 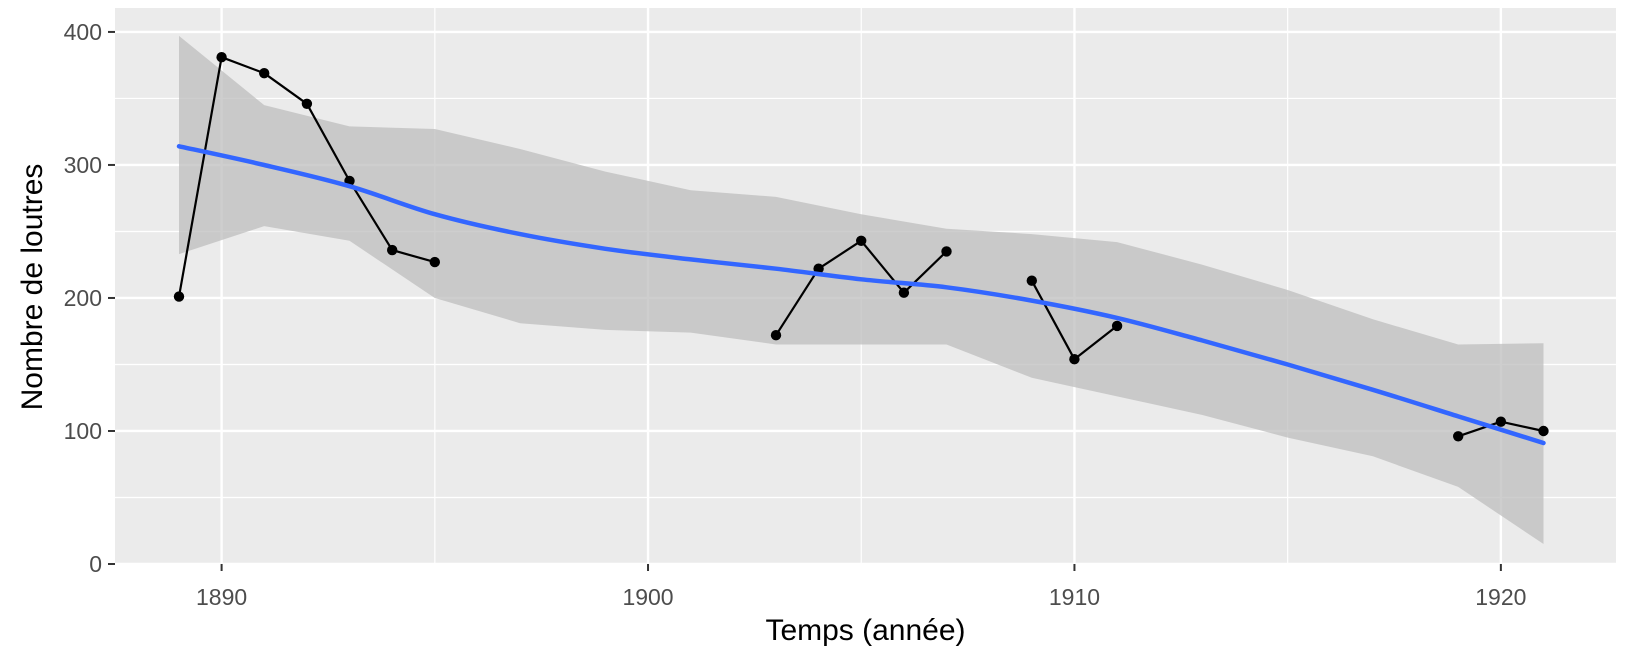 What do you see at coordinates (83, 165) in the screenshot?
I see `y-tick-label: 300` at bounding box center [83, 165].